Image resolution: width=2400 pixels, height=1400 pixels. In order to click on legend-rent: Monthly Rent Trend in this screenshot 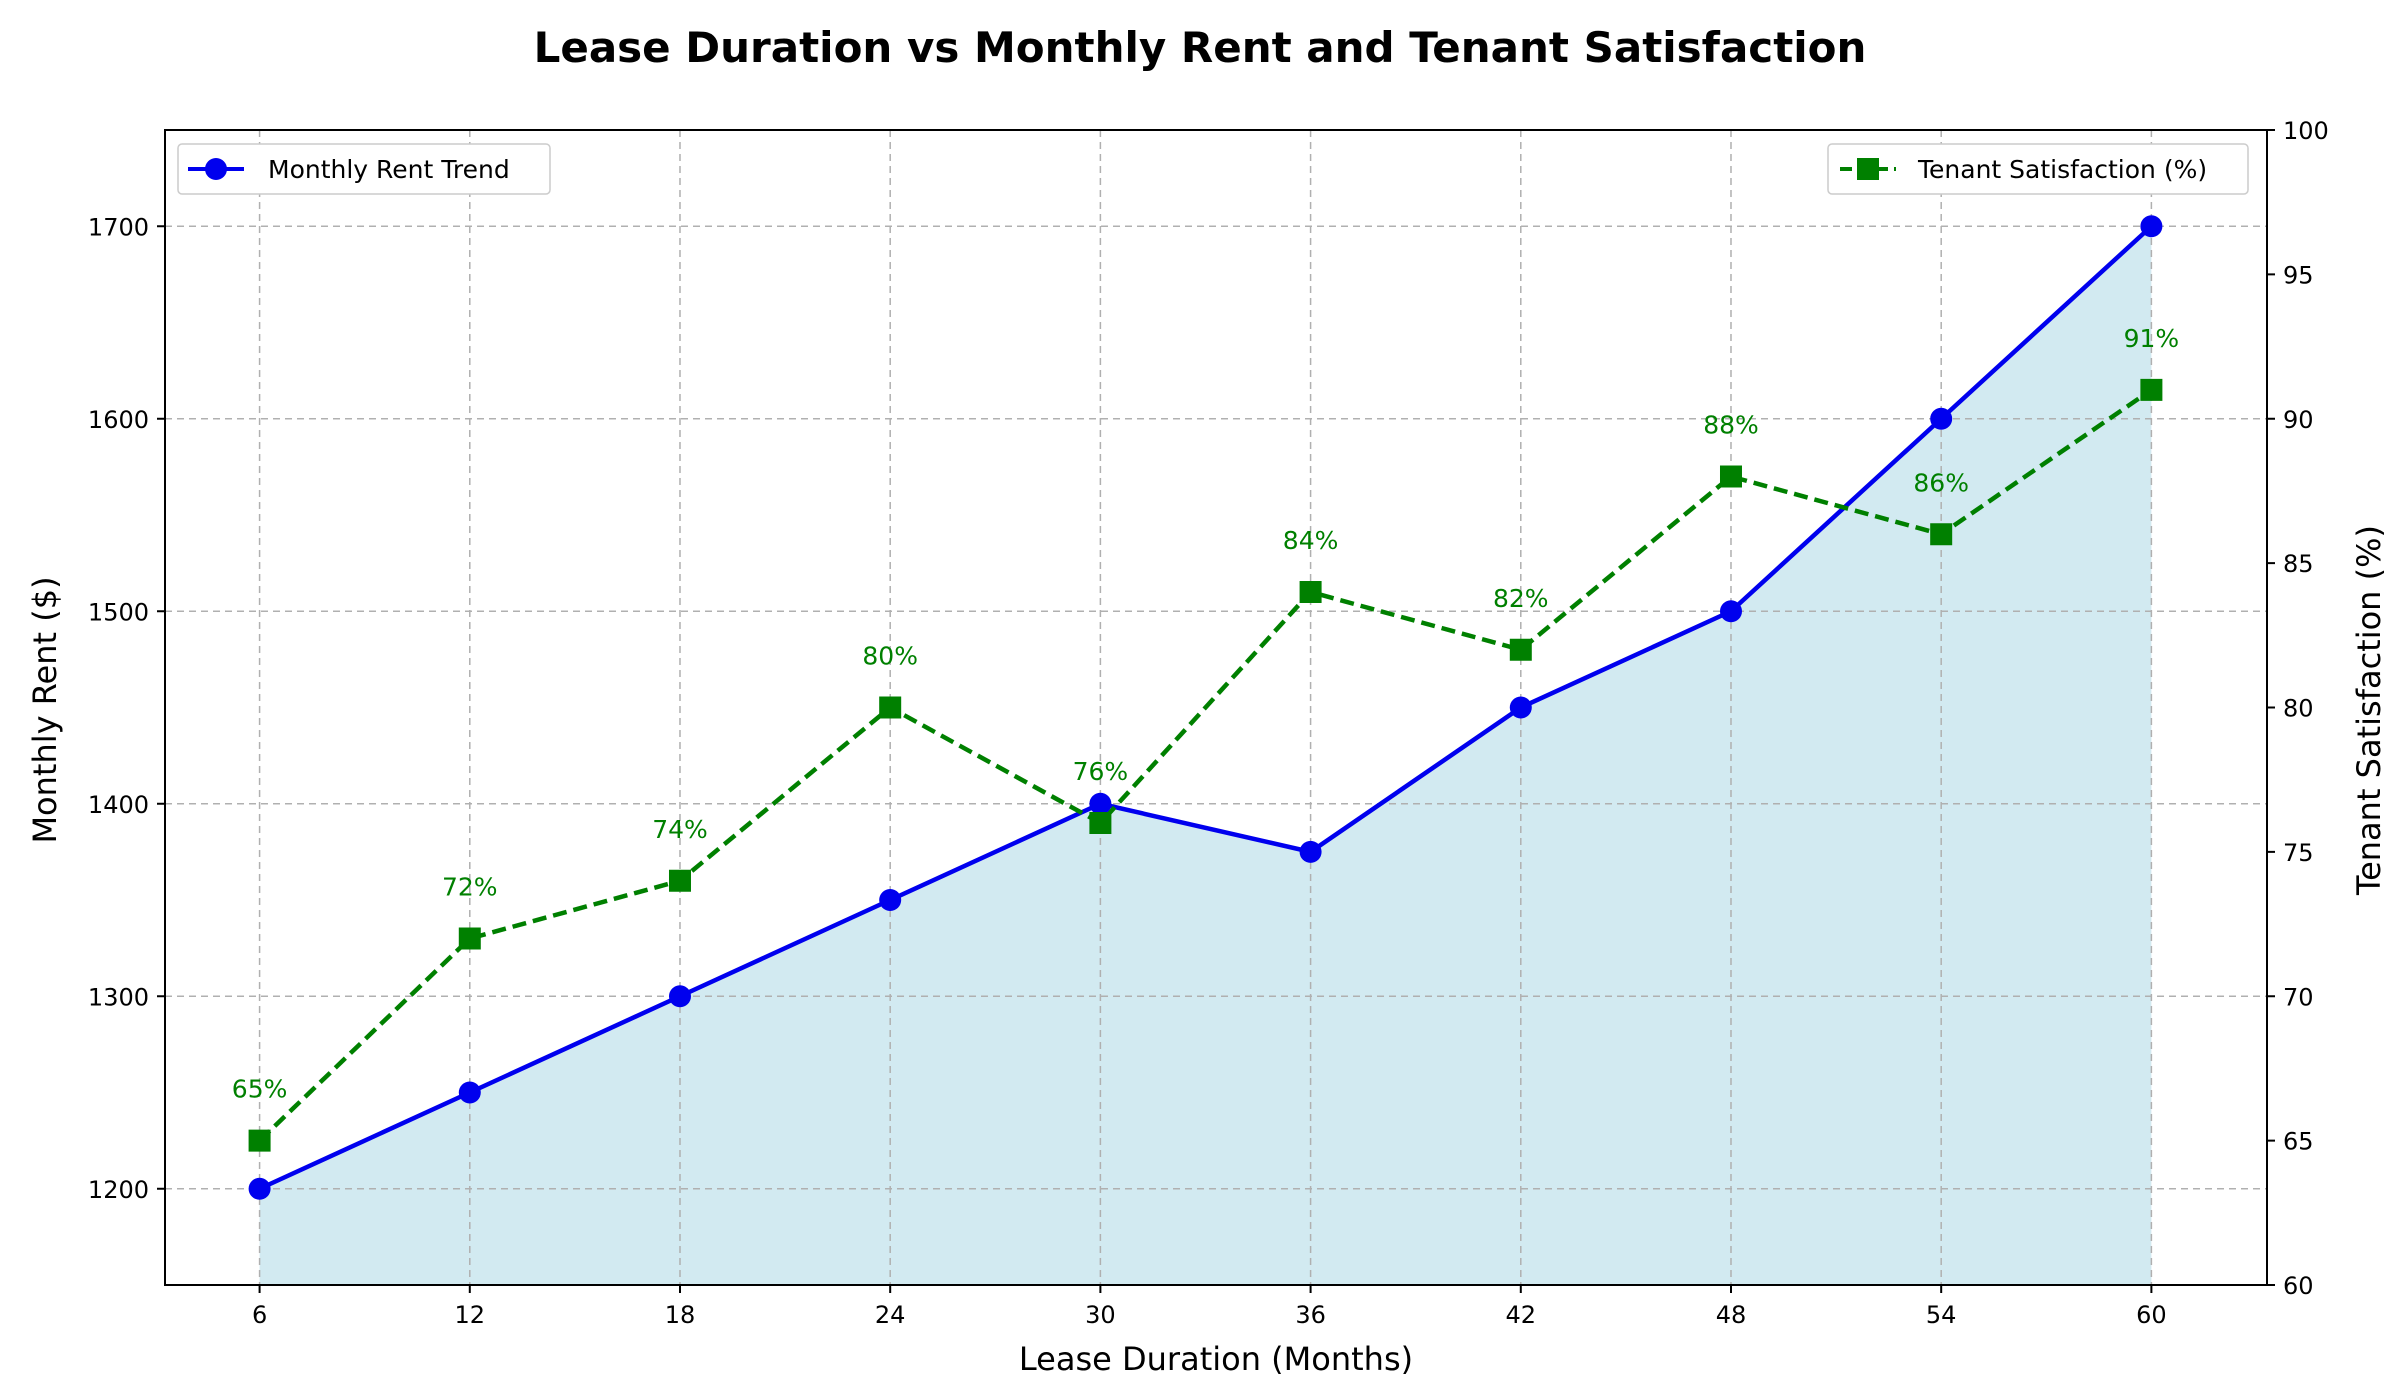, I will do `click(364, 169)`.